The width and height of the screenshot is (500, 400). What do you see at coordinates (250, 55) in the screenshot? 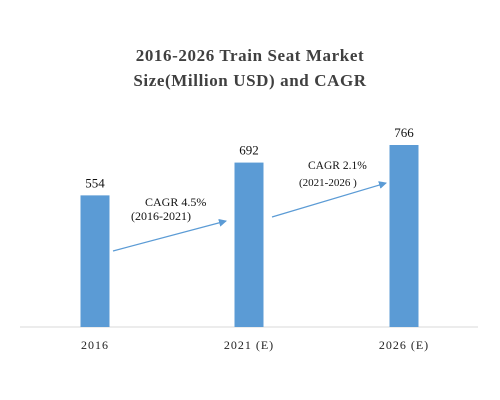
I see `chart-title-line1: 2016-2026 Train Seat Market` at bounding box center [250, 55].